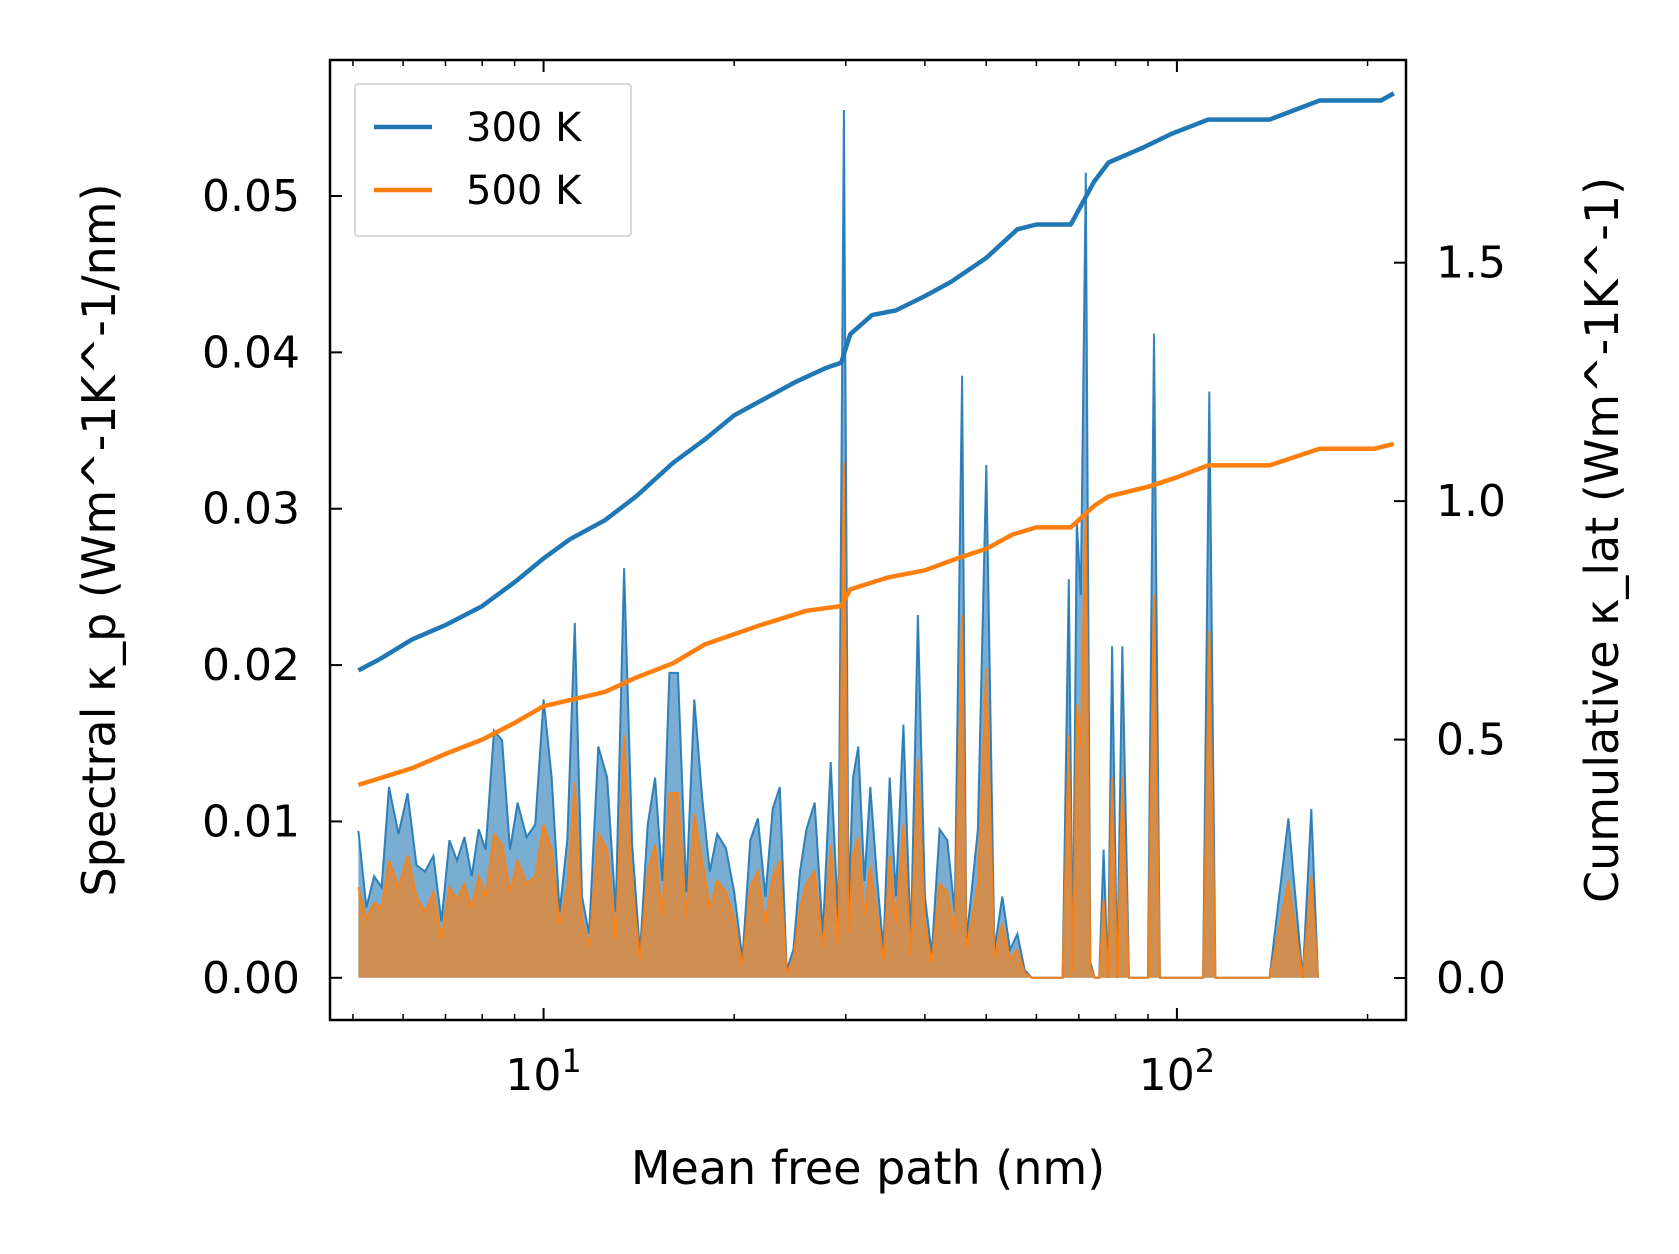 This screenshot has height=1254, width=1679. I want to click on y-right-tick-label: 0.5, so click(1471, 740).